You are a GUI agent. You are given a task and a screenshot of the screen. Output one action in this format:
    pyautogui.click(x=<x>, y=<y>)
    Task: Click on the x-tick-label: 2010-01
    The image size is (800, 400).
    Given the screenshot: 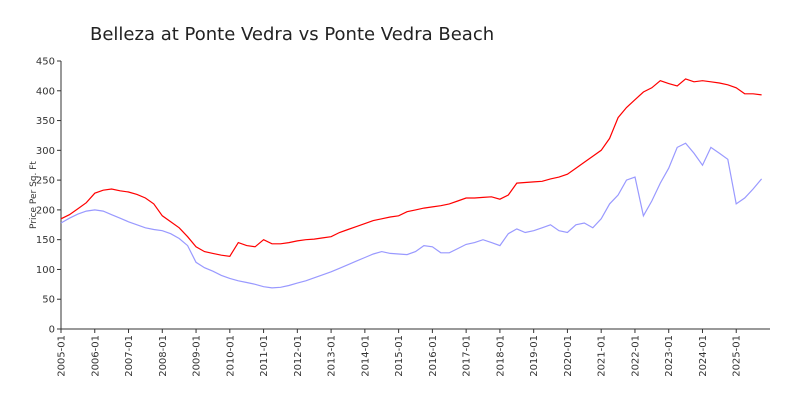 What is the action you would take?
    pyautogui.click(x=230, y=356)
    